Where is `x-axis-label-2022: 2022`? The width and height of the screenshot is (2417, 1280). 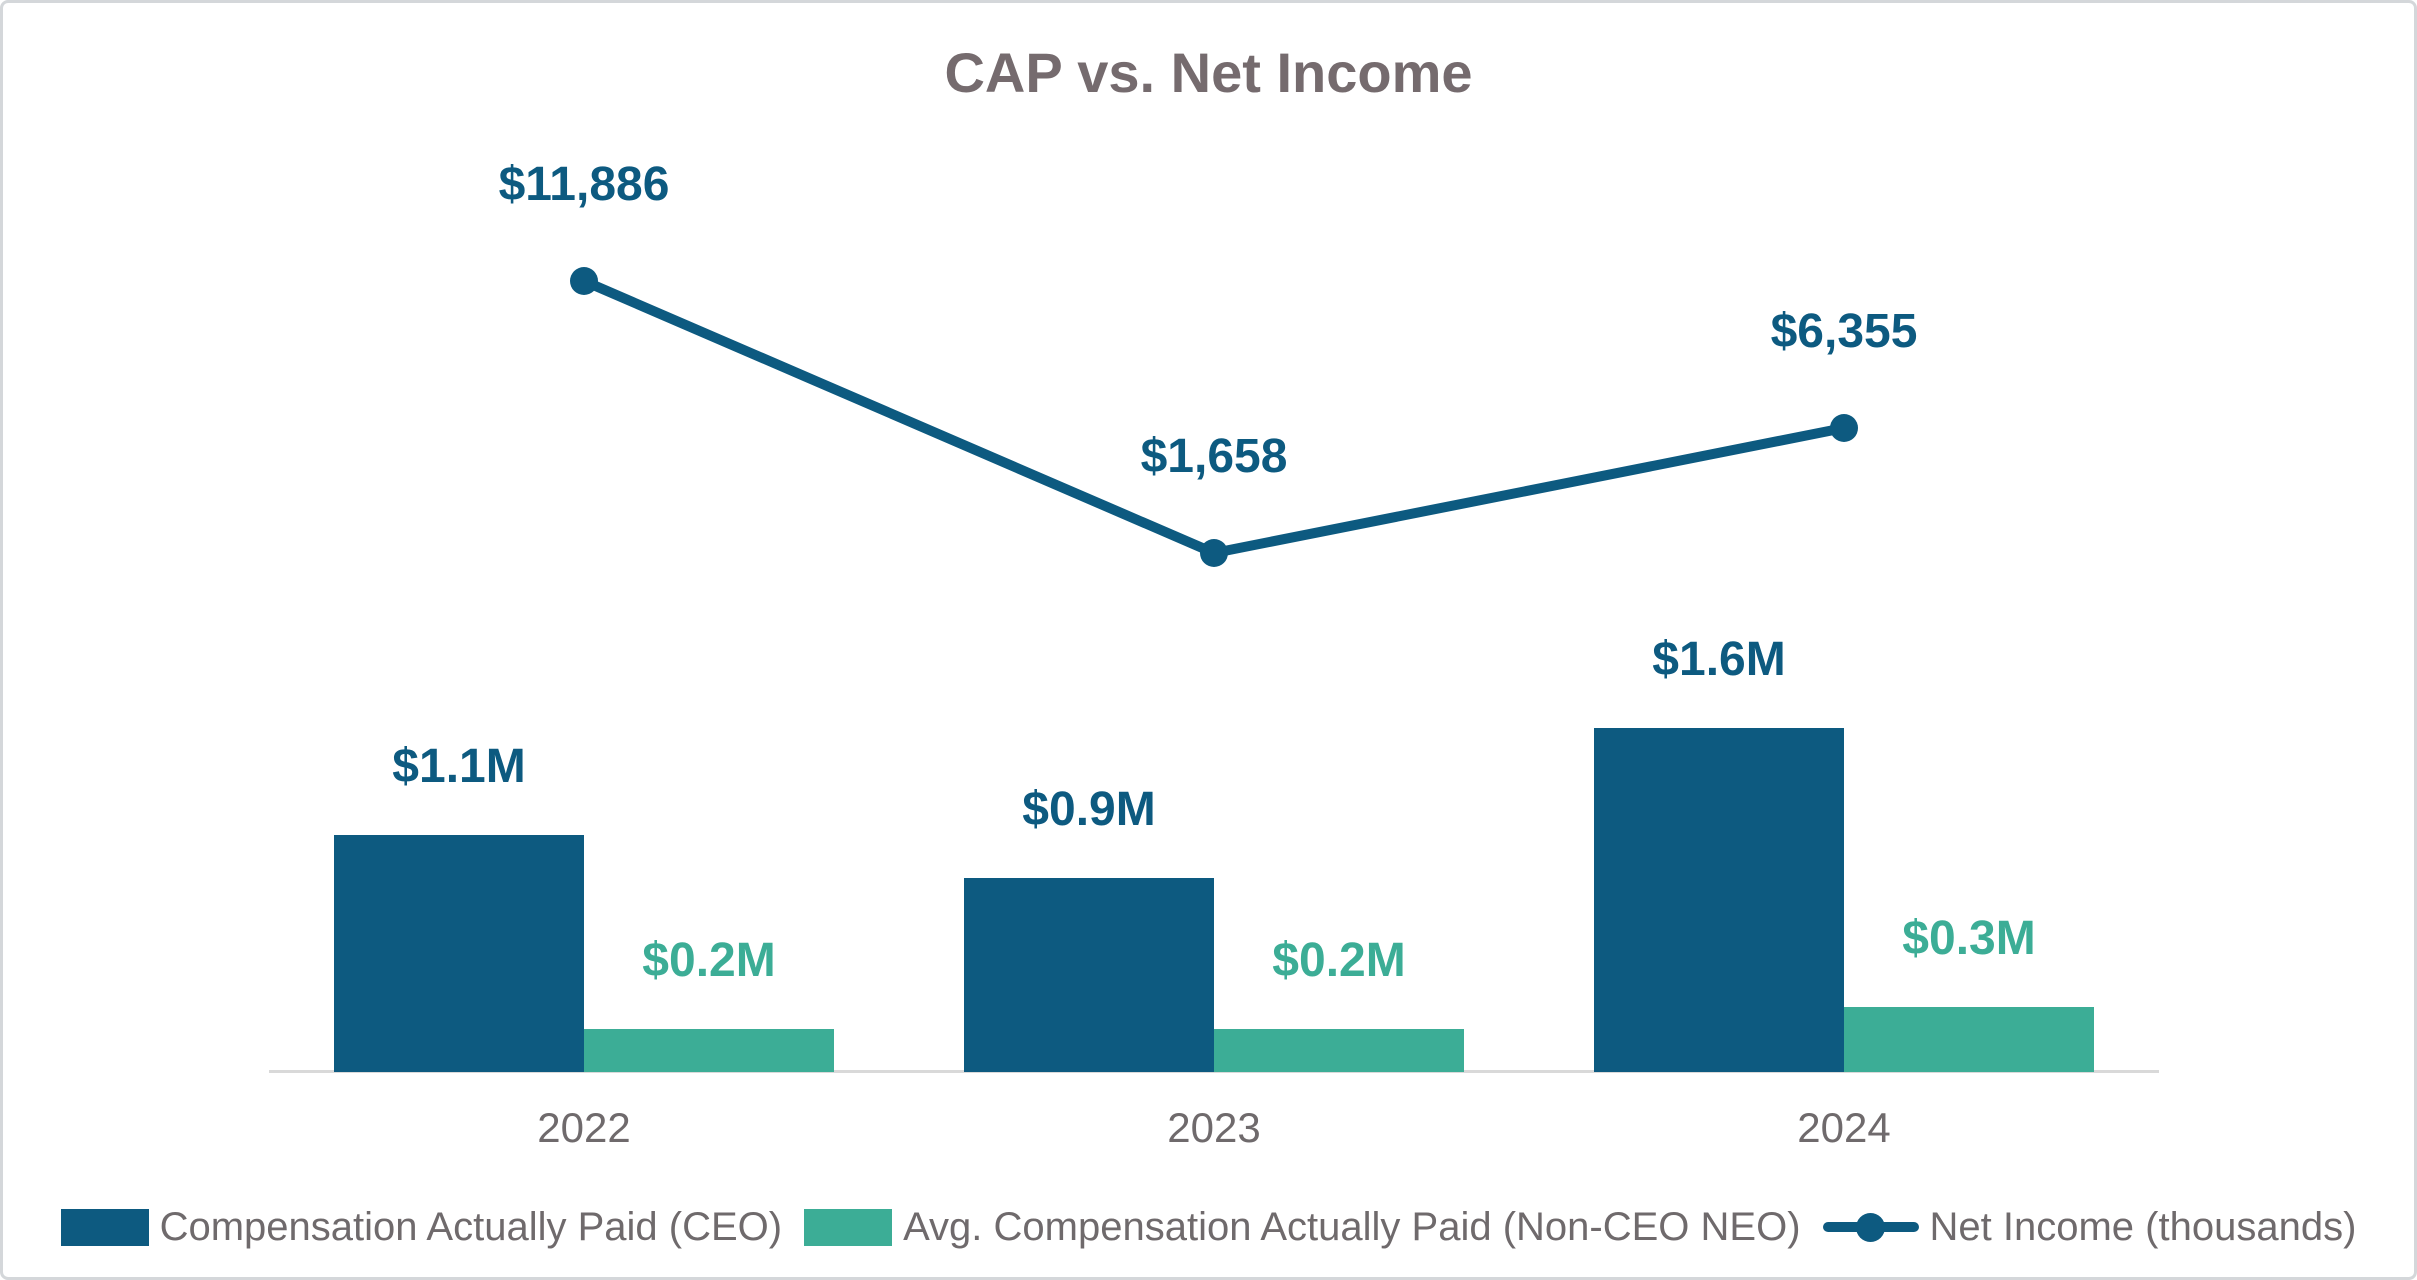
x-axis-label-2022: 2022 is located at coordinates (584, 1127).